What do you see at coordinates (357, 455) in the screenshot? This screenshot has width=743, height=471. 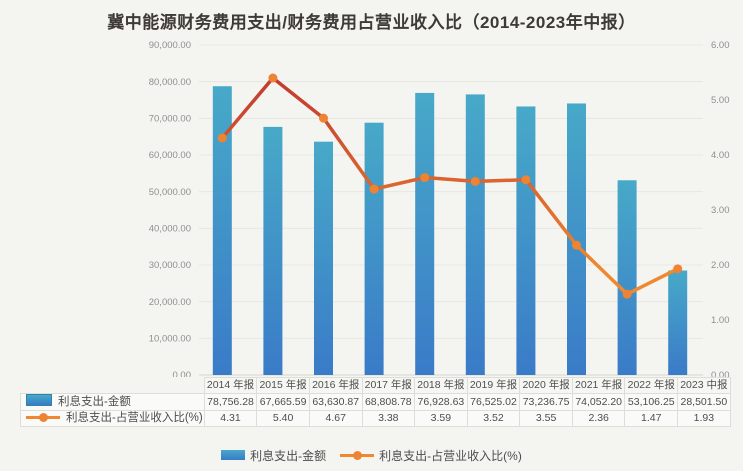 I see `line-legend-swatch-icon` at bounding box center [357, 455].